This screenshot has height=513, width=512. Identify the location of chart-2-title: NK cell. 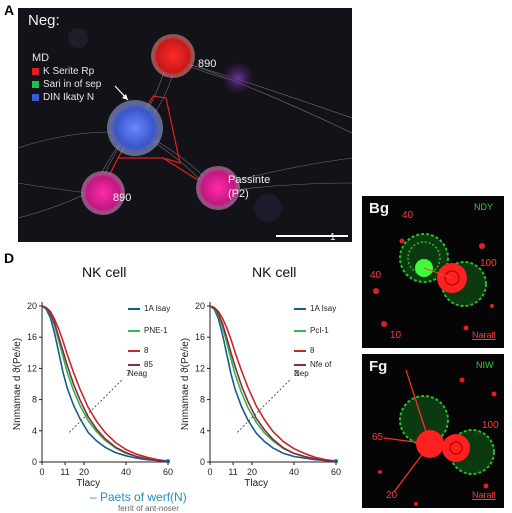
(274, 272).